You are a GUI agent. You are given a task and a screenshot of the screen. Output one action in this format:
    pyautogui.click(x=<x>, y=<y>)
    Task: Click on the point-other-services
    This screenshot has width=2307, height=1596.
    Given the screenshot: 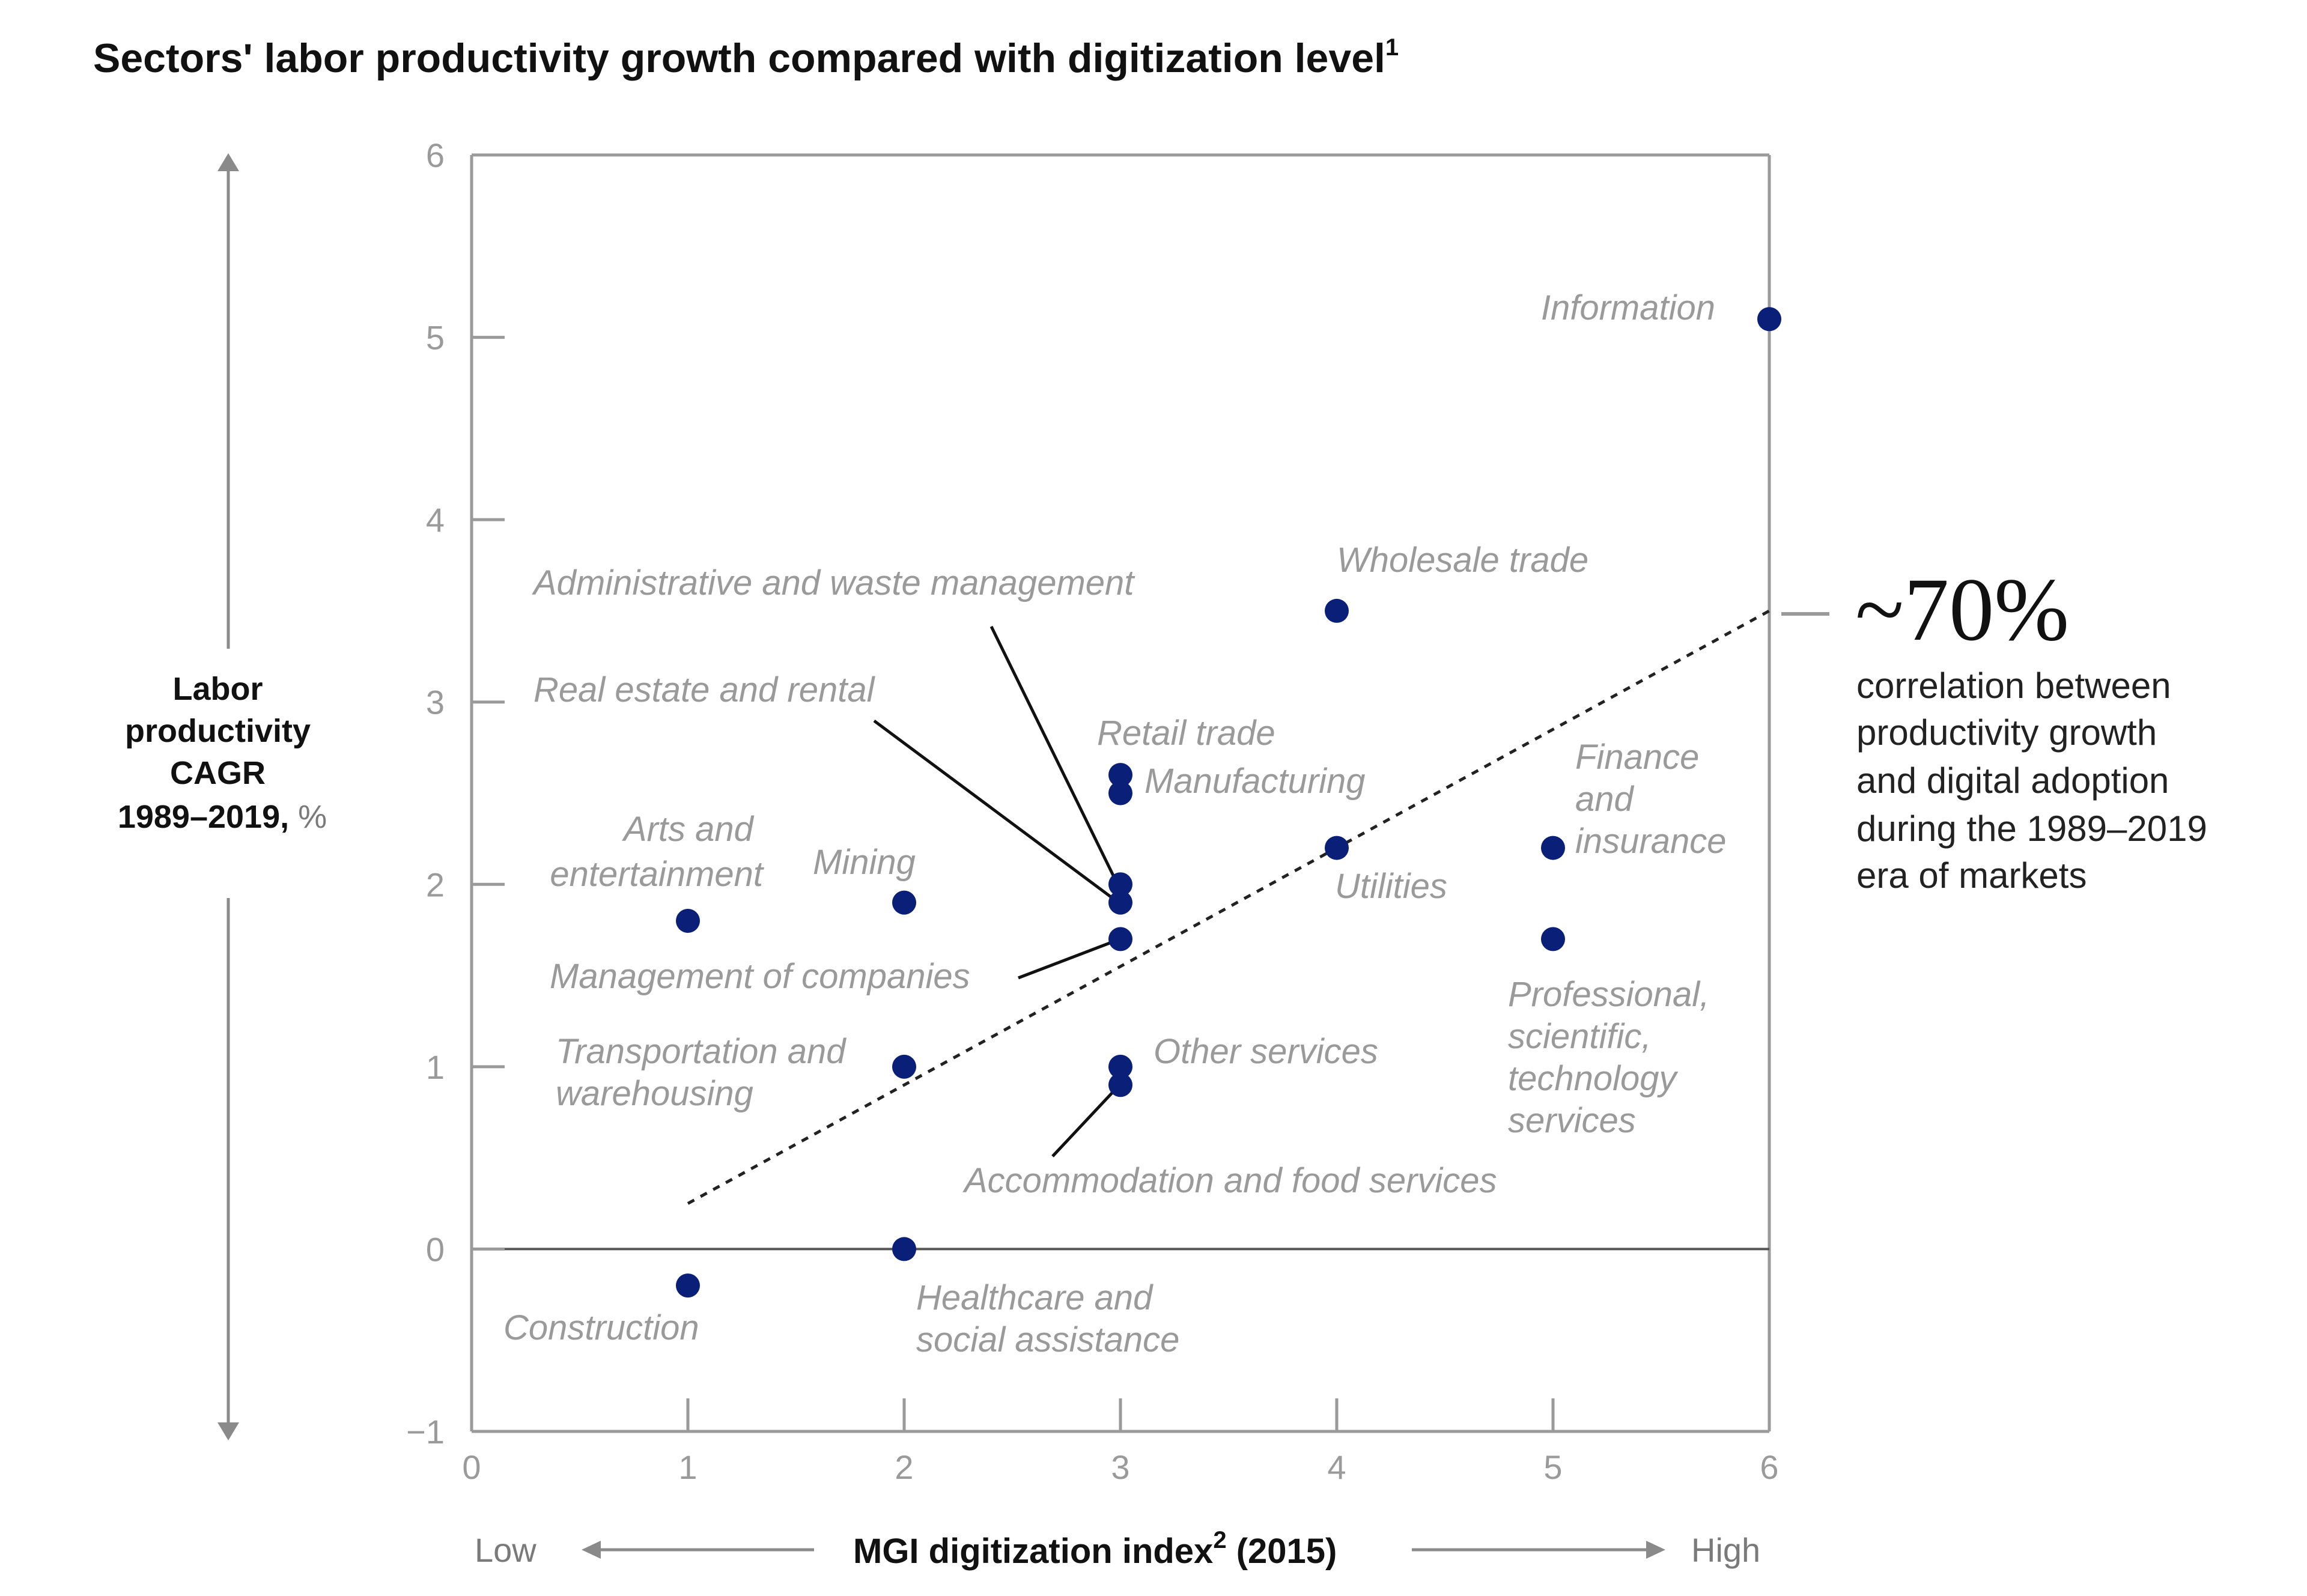 What is the action you would take?
    pyautogui.click(x=1120, y=1066)
    